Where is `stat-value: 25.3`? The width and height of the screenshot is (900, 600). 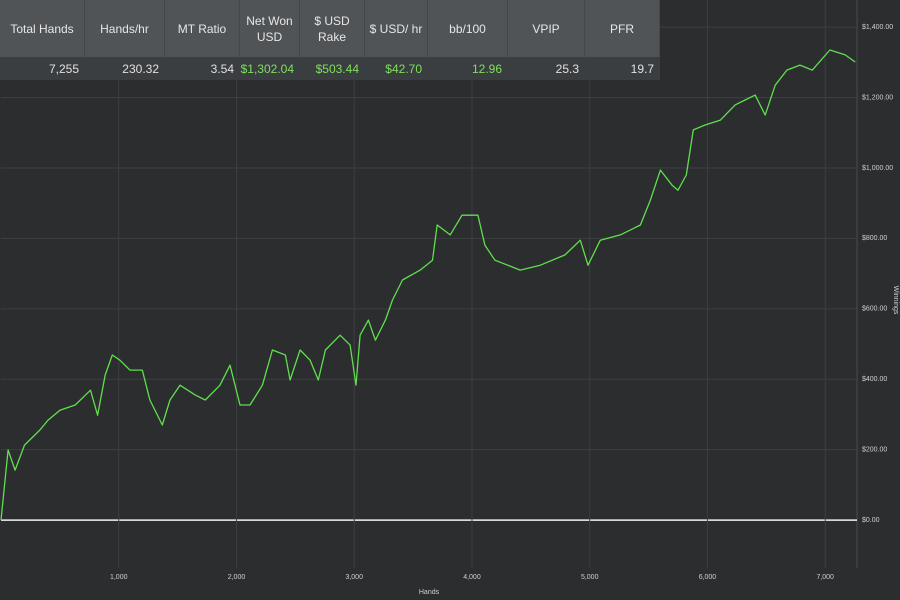 stat-value: 25.3 is located at coordinates (546, 68).